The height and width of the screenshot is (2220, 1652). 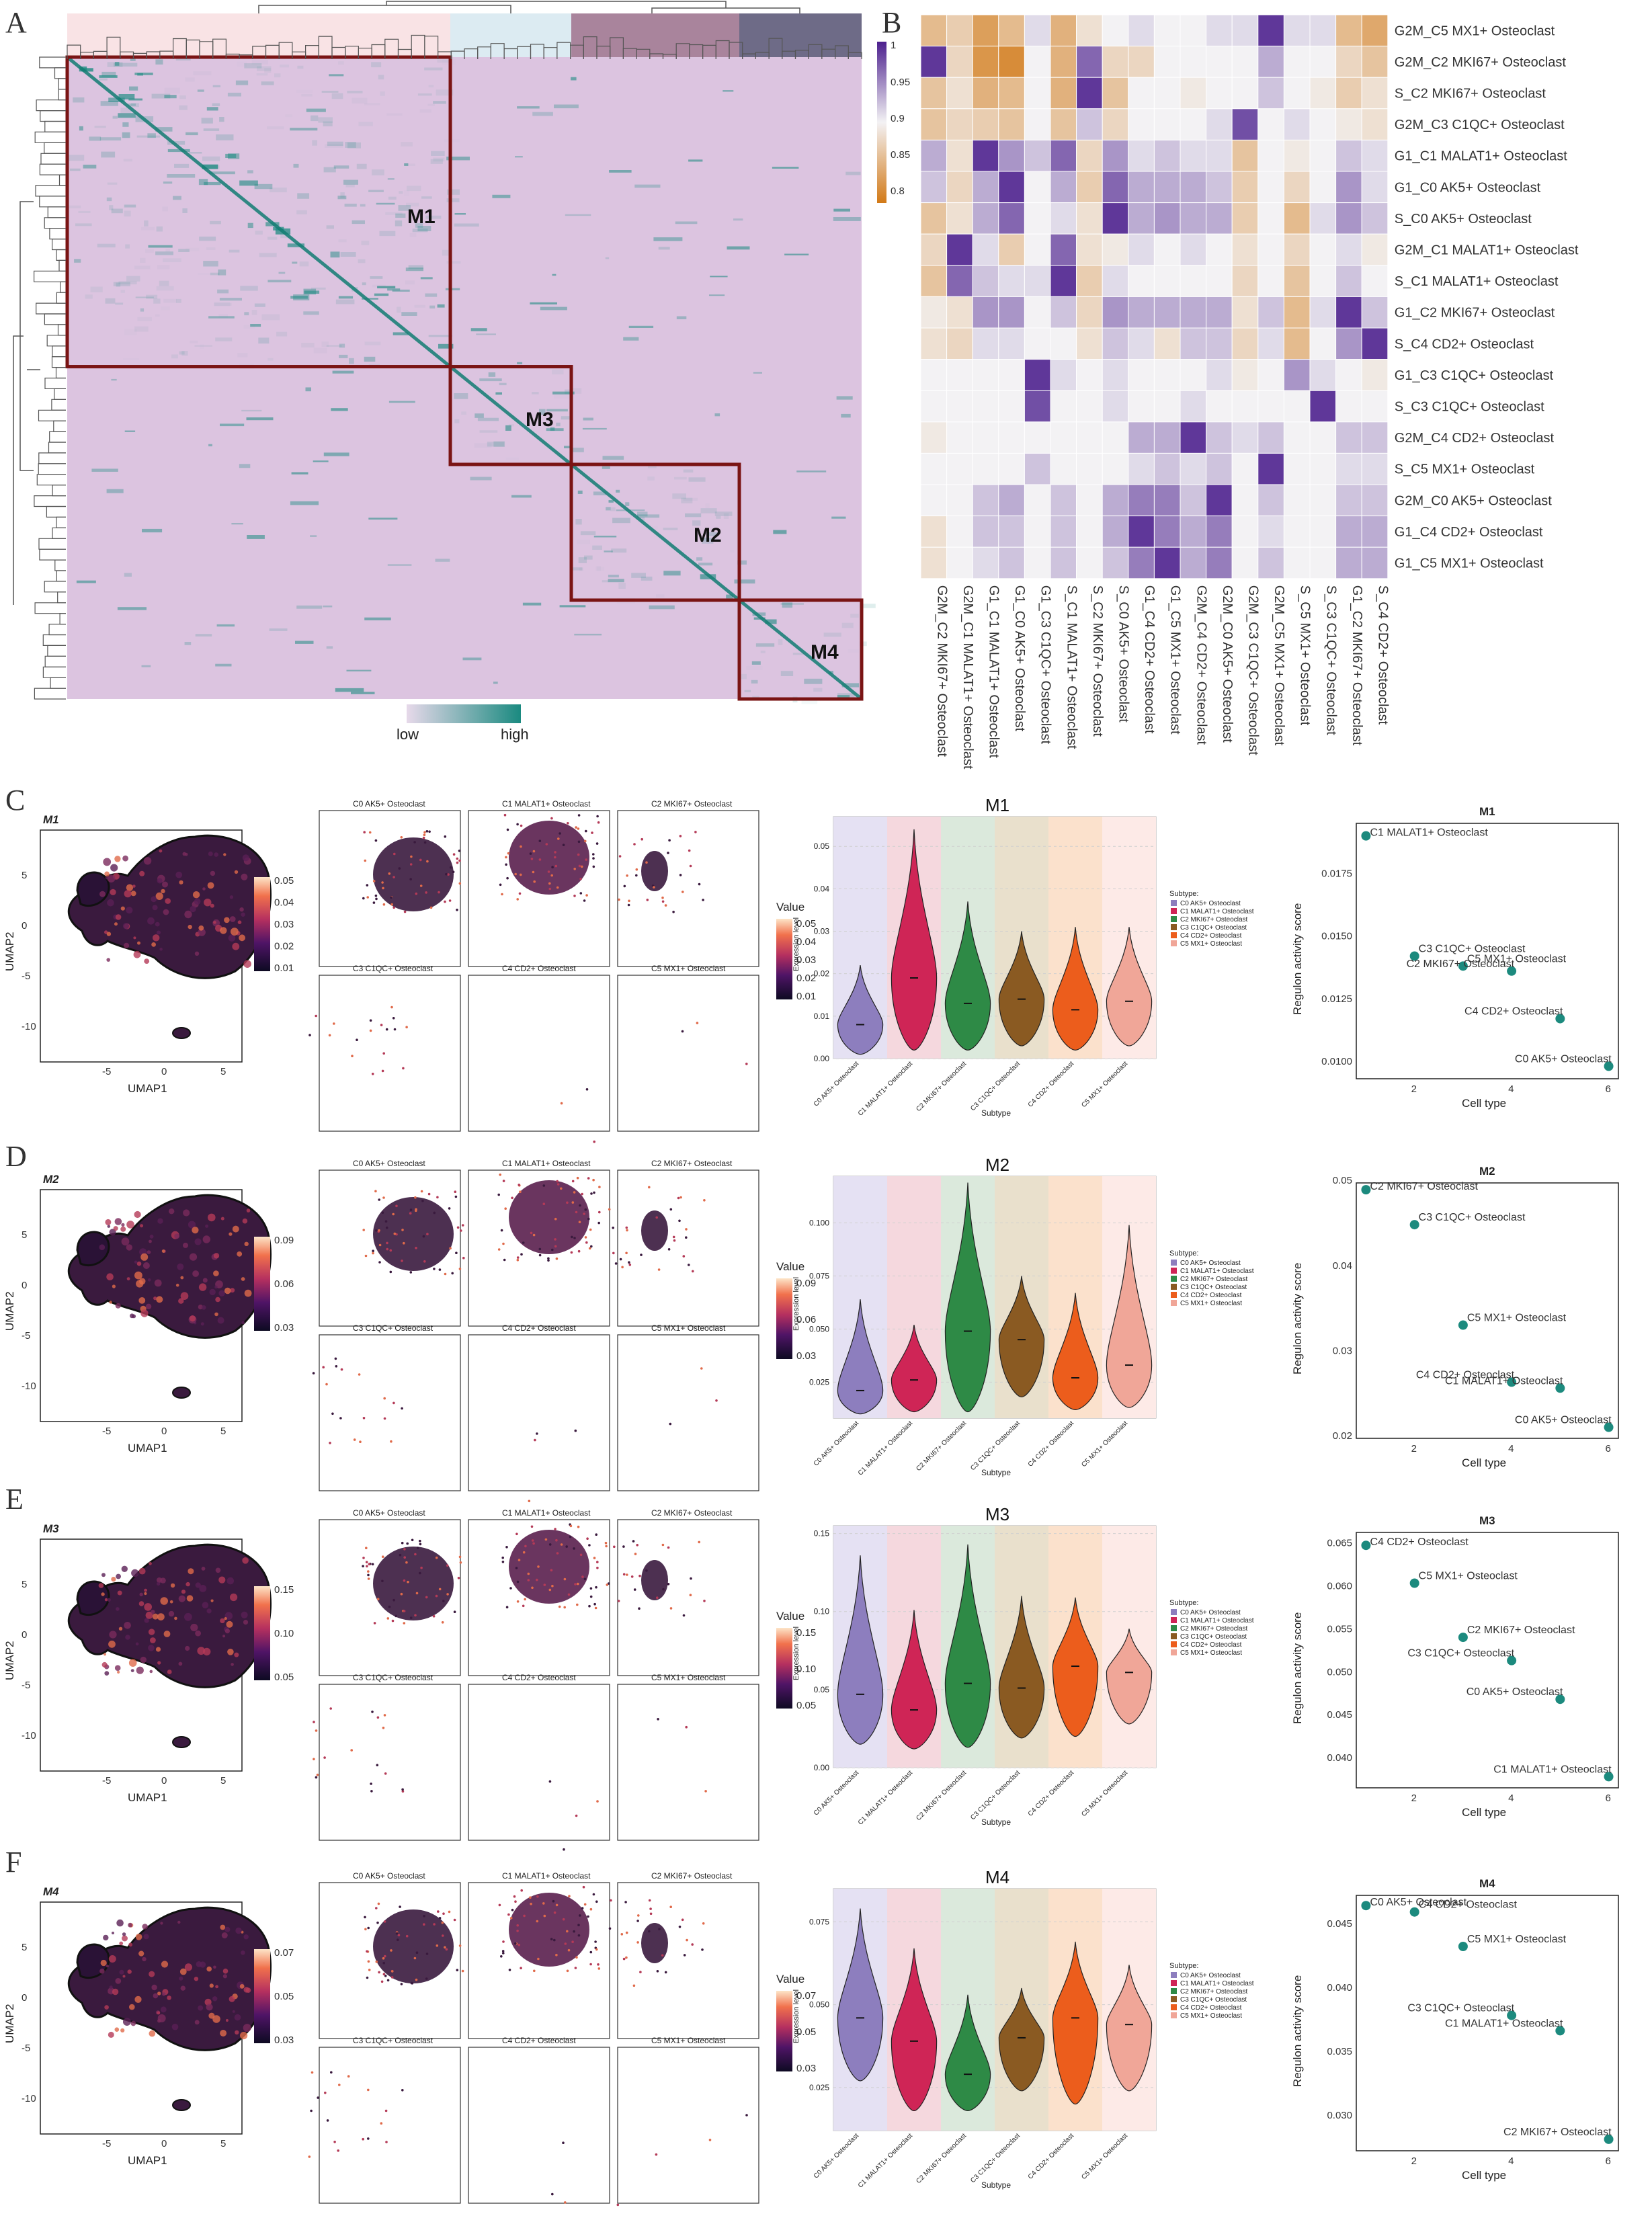 I want to click on scatter-point, so click(x=1560, y=2031).